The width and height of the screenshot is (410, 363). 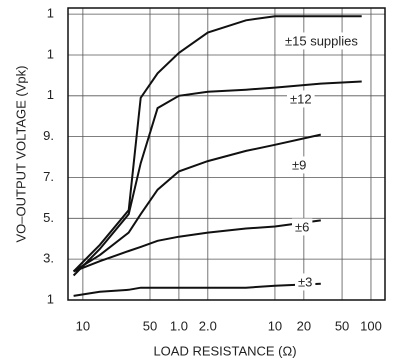 What do you see at coordinates (208, 325) in the screenshot?
I see `x-tick-label: 2.0` at bounding box center [208, 325].